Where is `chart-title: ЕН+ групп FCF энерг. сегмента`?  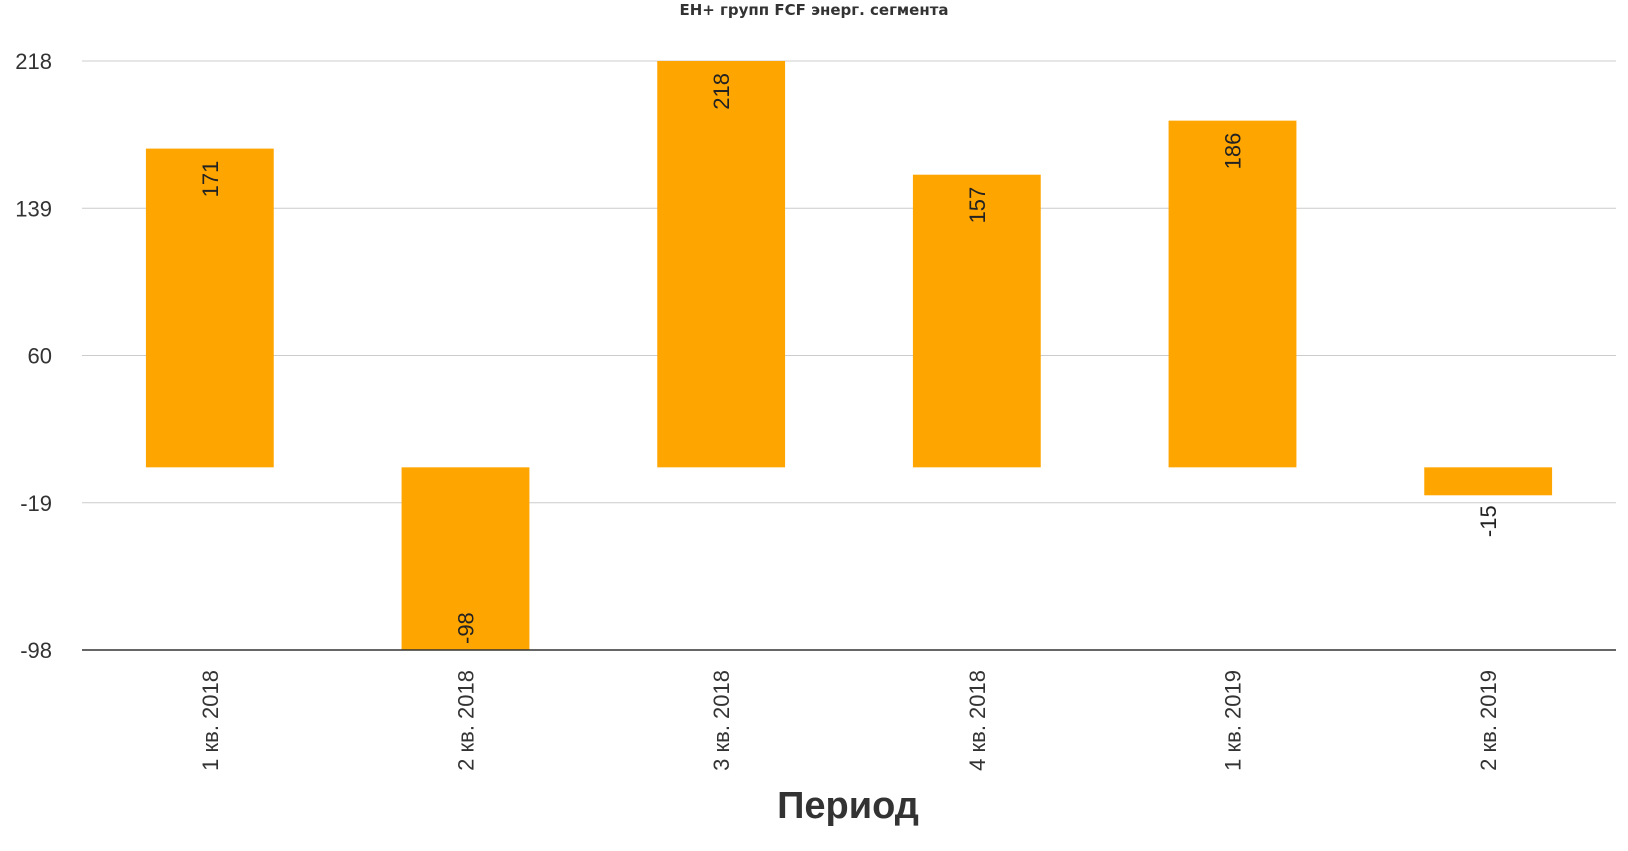
chart-title: ЕН+ групп FCF энерг. сегмента is located at coordinates (813, 10).